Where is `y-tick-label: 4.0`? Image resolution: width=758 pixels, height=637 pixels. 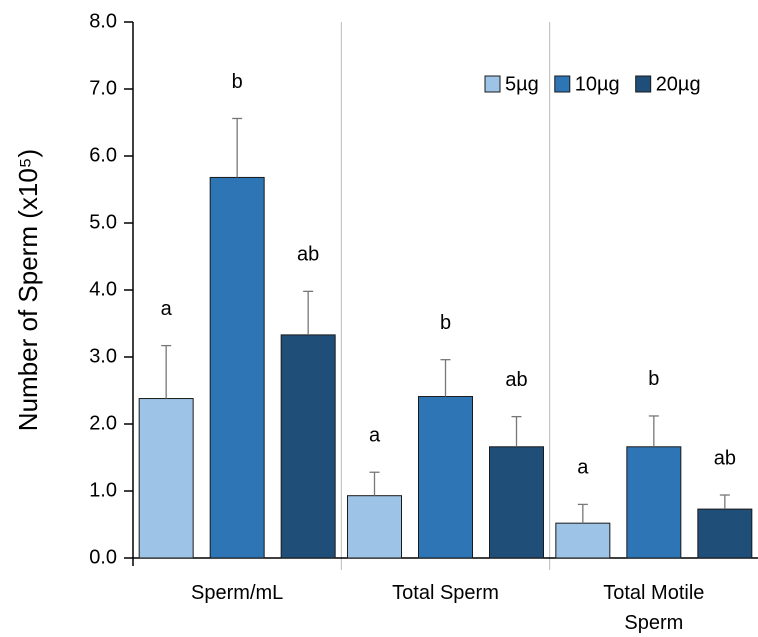
y-tick-label: 4.0 is located at coordinates (103, 289).